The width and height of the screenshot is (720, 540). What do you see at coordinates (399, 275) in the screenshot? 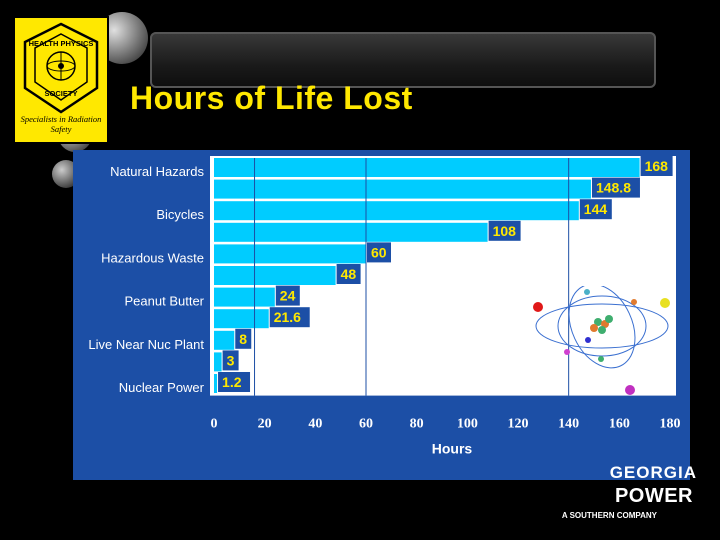
I see `reference-line-label: Anti-Nukes` at bounding box center [399, 275].